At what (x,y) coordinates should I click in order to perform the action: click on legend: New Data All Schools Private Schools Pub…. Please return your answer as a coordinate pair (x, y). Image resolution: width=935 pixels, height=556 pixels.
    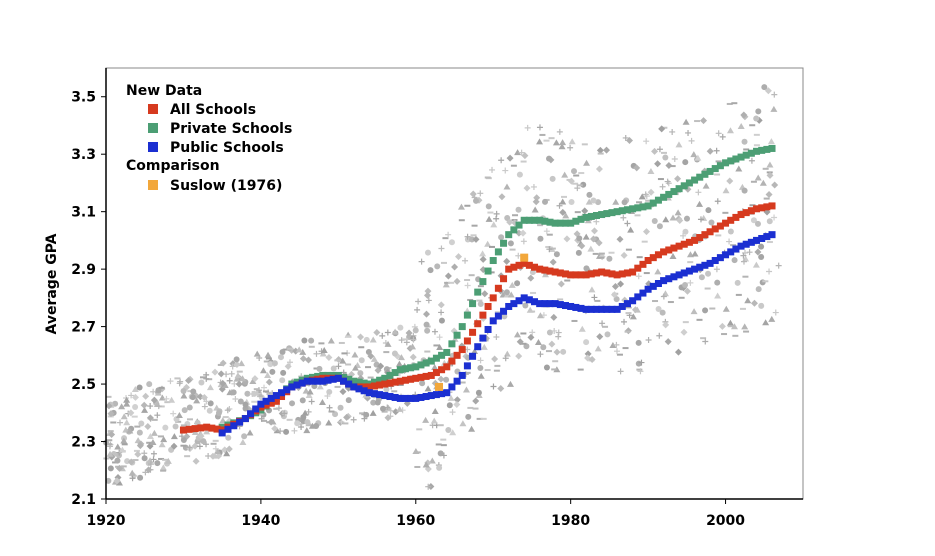
    Looking at the image, I should click on (209, 138).